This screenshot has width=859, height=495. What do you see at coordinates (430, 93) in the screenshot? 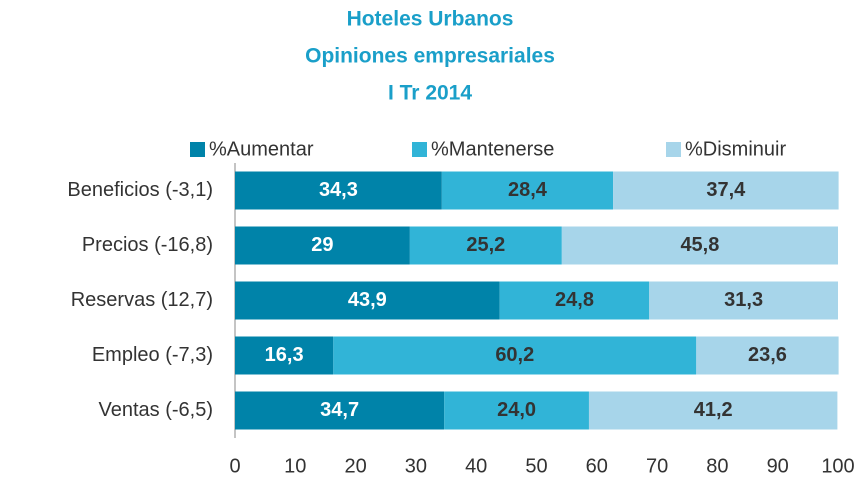
I see `chart-title: I Tr 2014` at bounding box center [430, 93].